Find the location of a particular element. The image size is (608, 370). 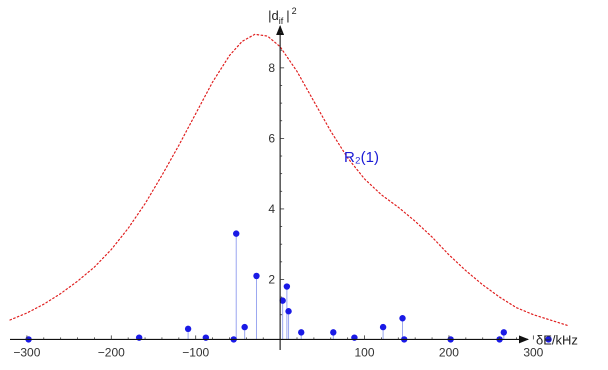

x-tick-label: 200 is located at coordinates (449, 352).